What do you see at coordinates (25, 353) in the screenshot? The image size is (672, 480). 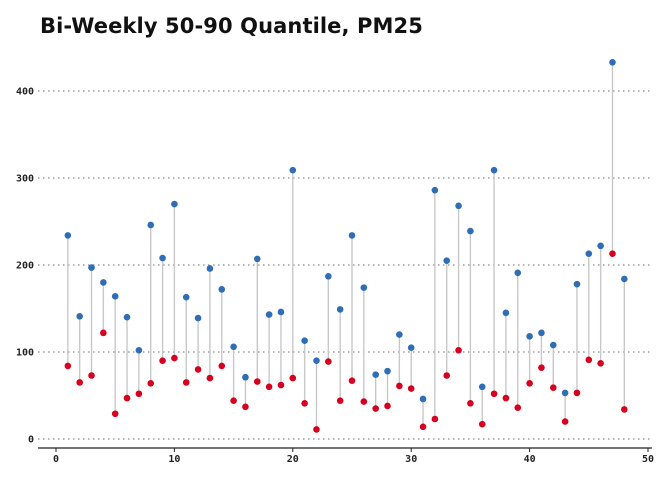 I see `y-tick-label: 100` at bounding box center [25, 353].